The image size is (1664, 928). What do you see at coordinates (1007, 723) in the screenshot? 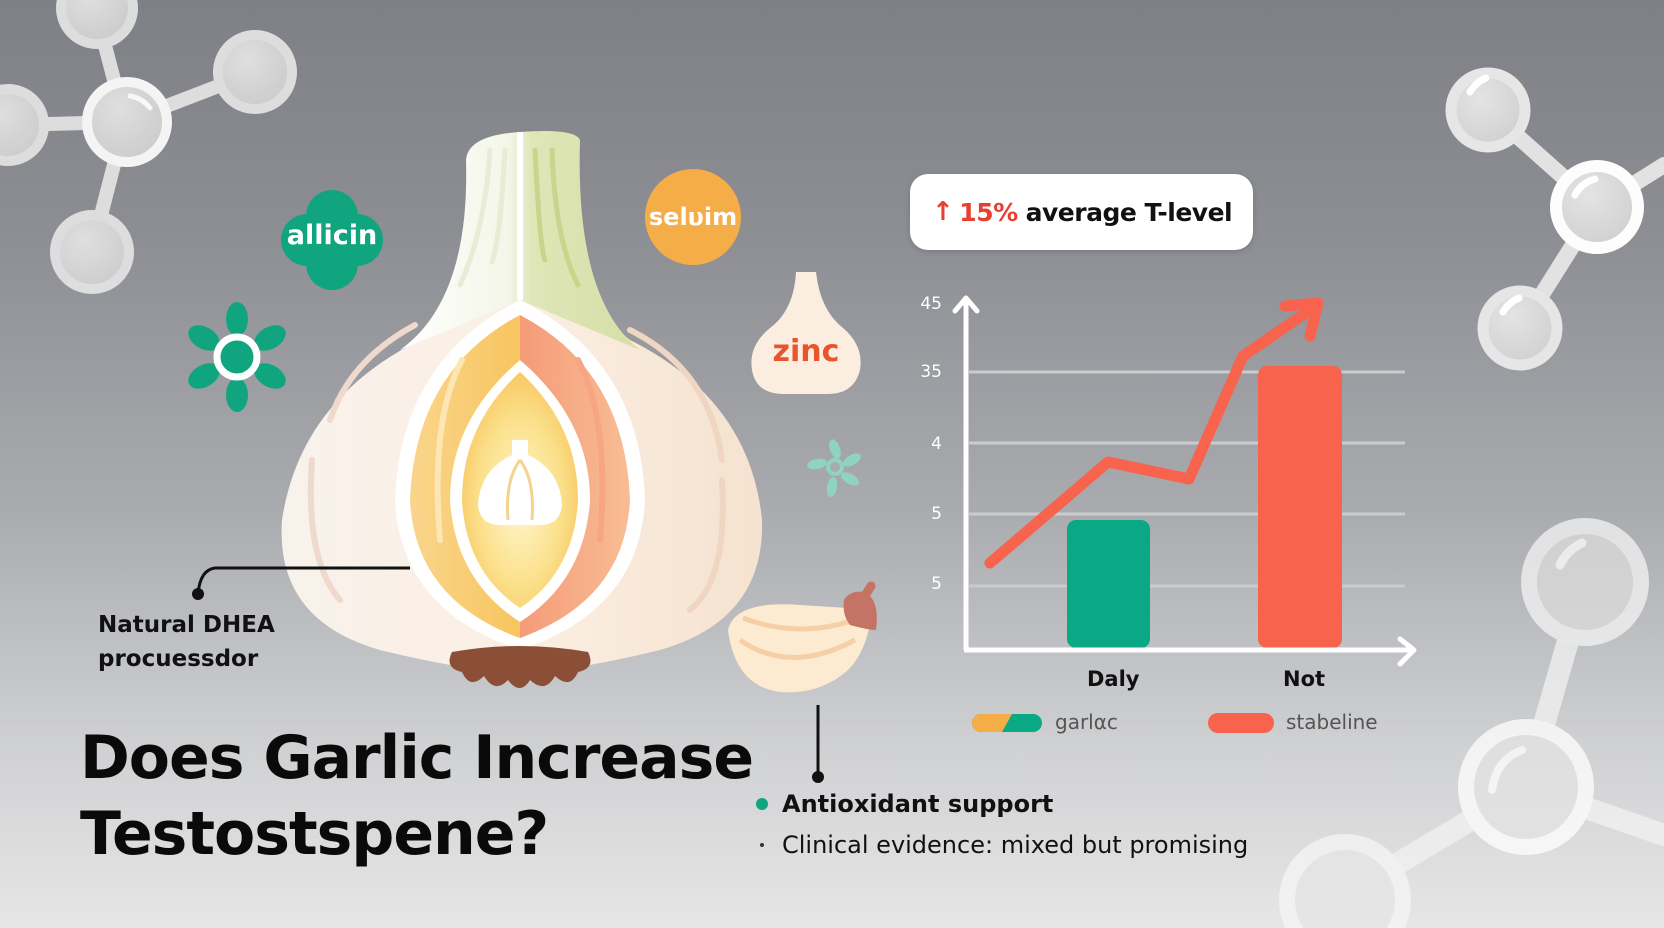
I see `legend-swatch-garlic` at bounding box center [1007, 723].